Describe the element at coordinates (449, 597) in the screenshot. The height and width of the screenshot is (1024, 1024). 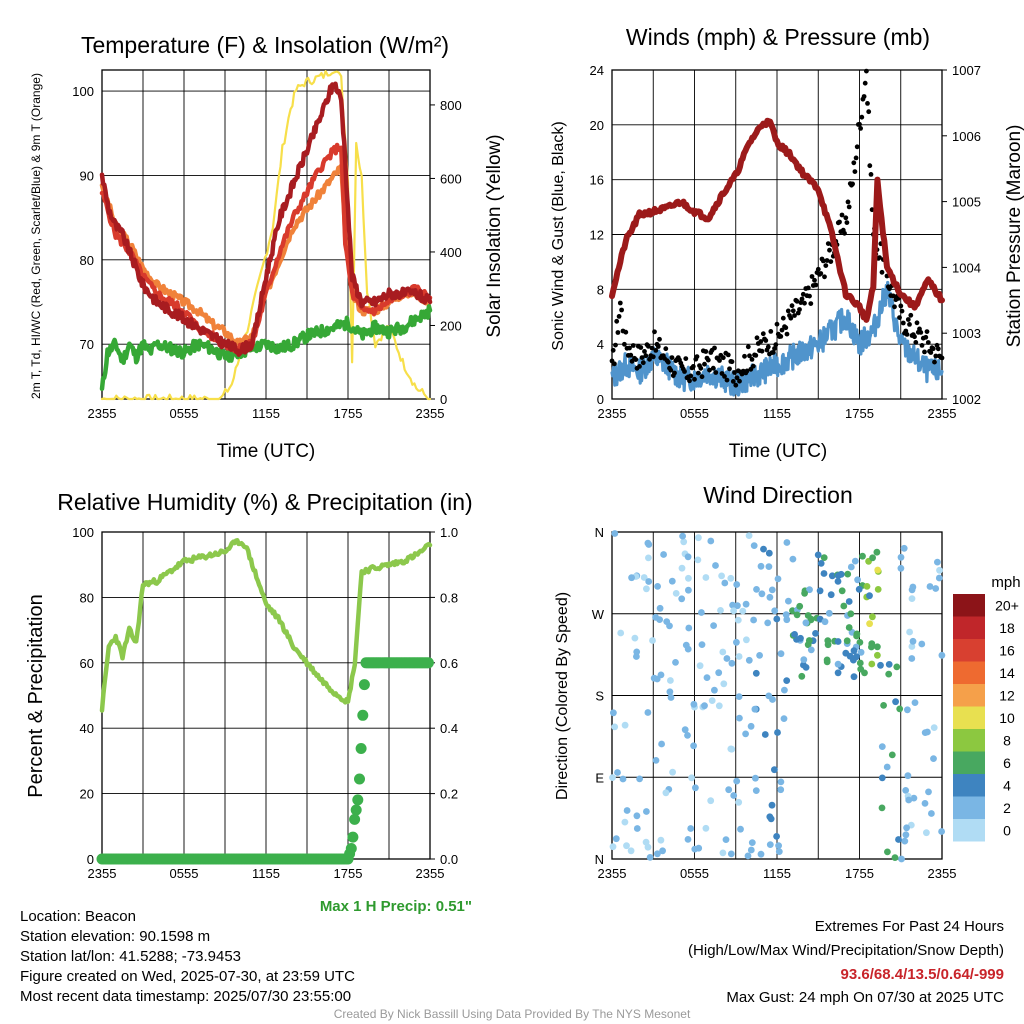
I see `rh-y2tick-label: 0.8` at that location.